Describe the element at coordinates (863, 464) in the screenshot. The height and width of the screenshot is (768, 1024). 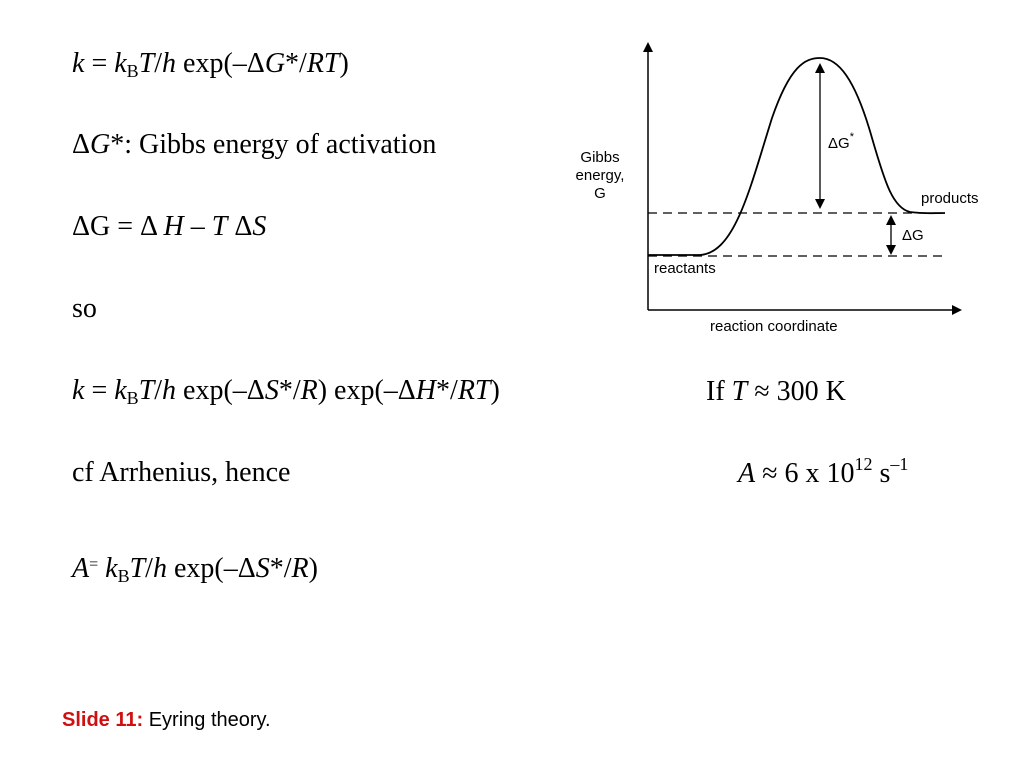
I see `result-exponent: 12` at that location.